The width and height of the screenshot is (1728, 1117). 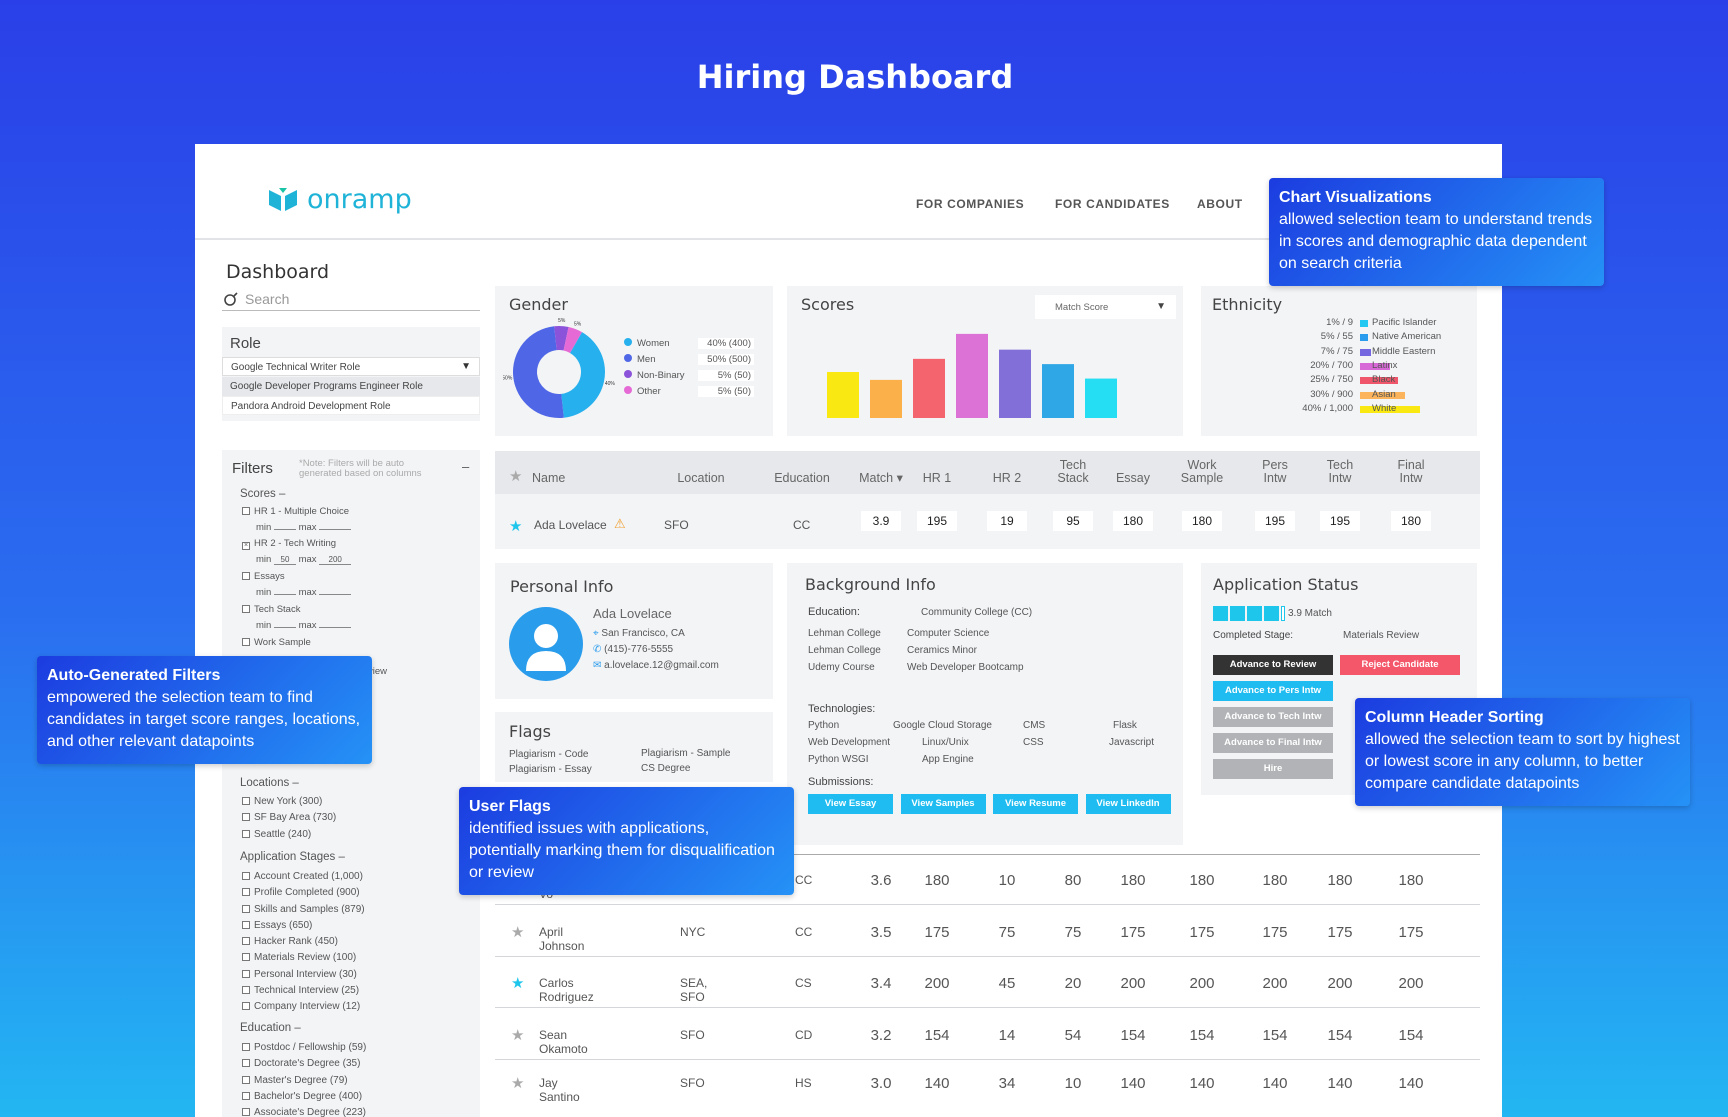 I want to click on filter-option: Postdoc / Fellowship (59), so click(x=304, y=1048).